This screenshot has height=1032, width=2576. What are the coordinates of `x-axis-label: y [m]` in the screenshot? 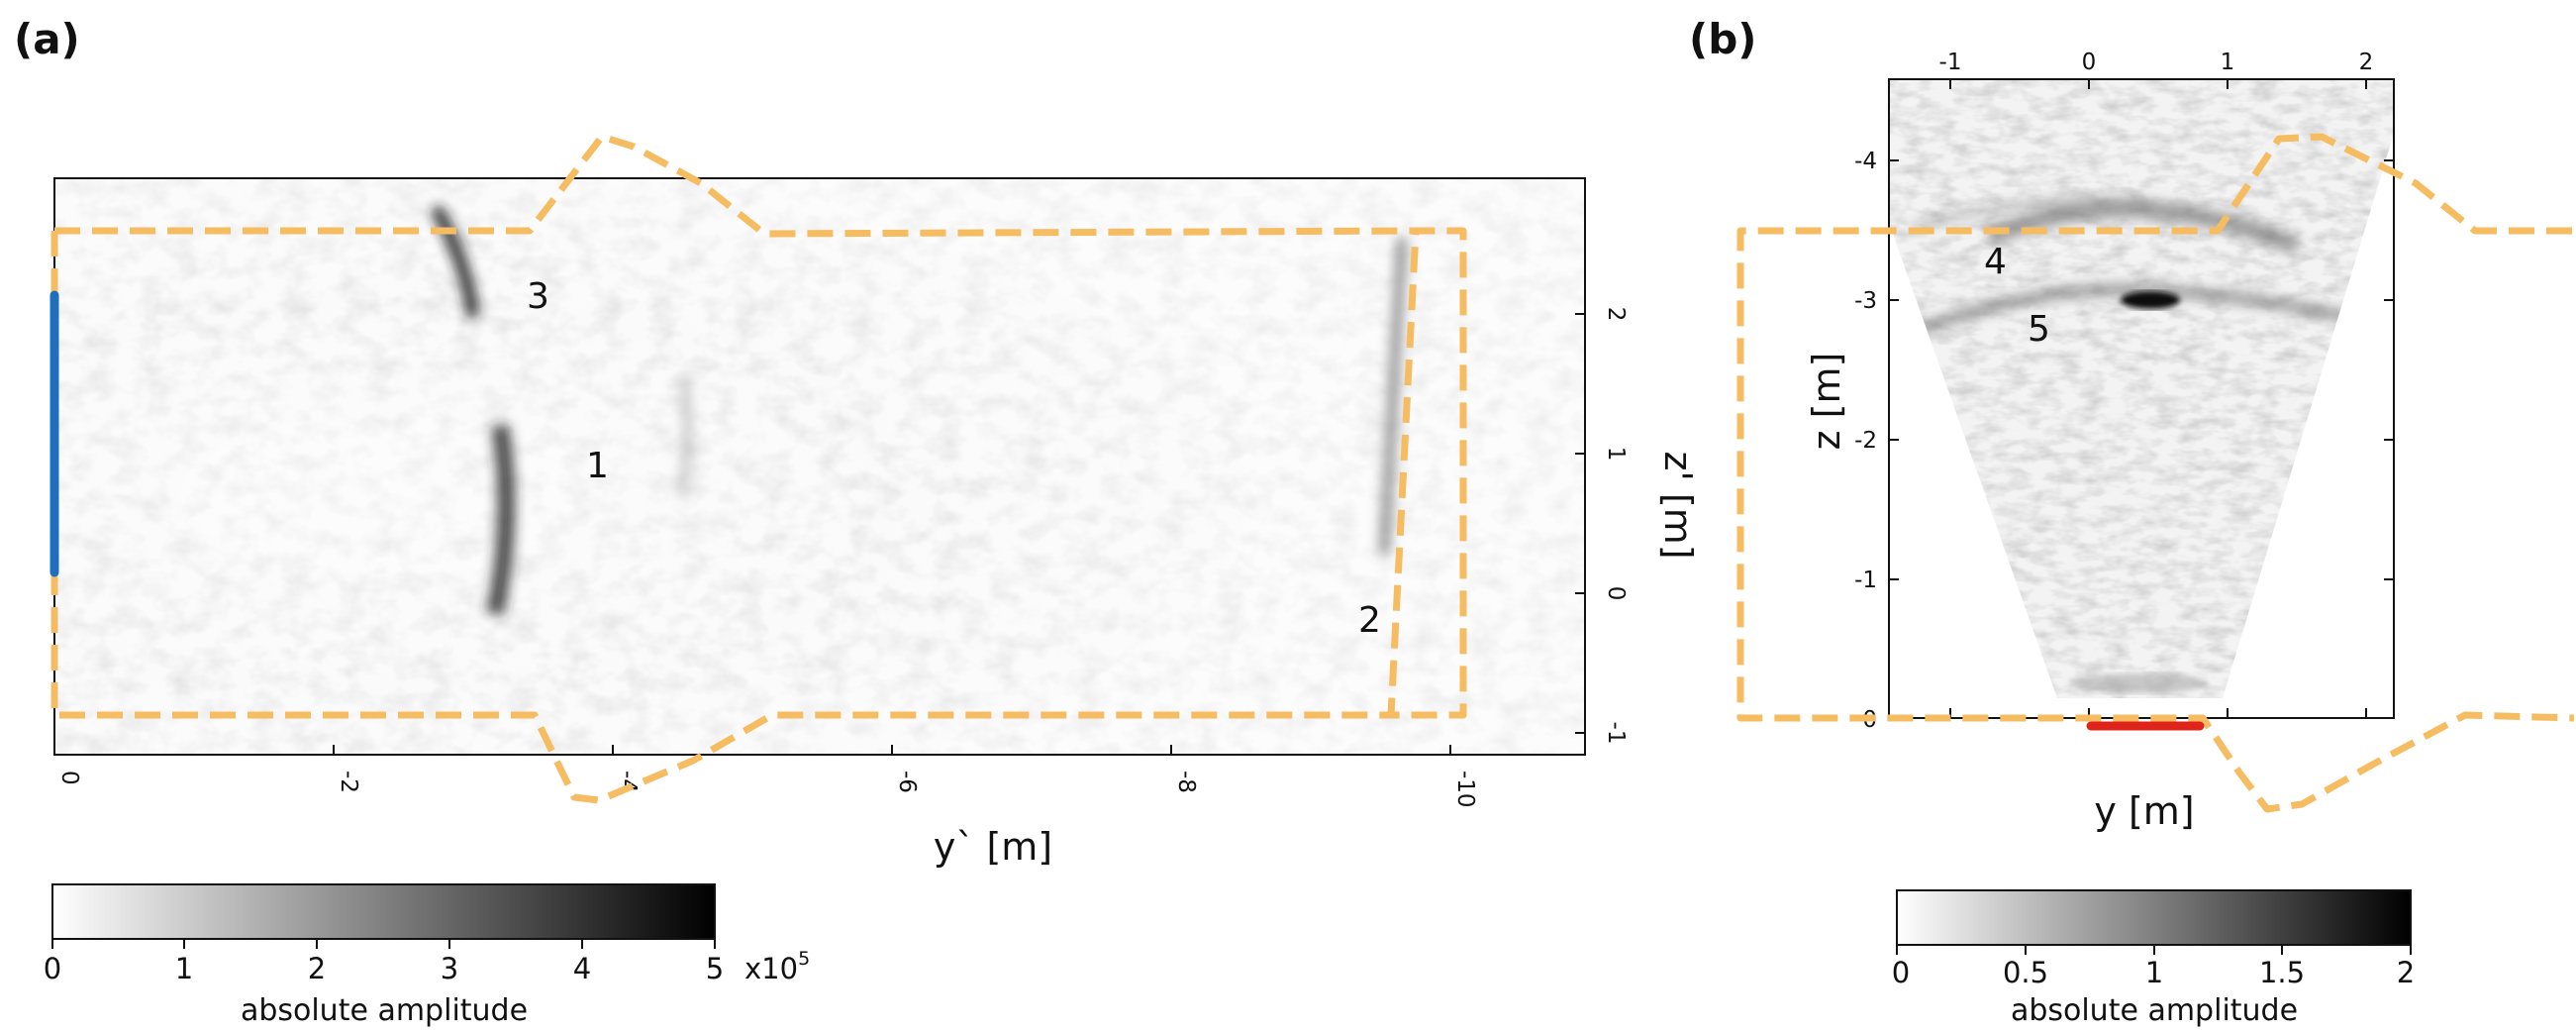 It's located at (2144, 811).